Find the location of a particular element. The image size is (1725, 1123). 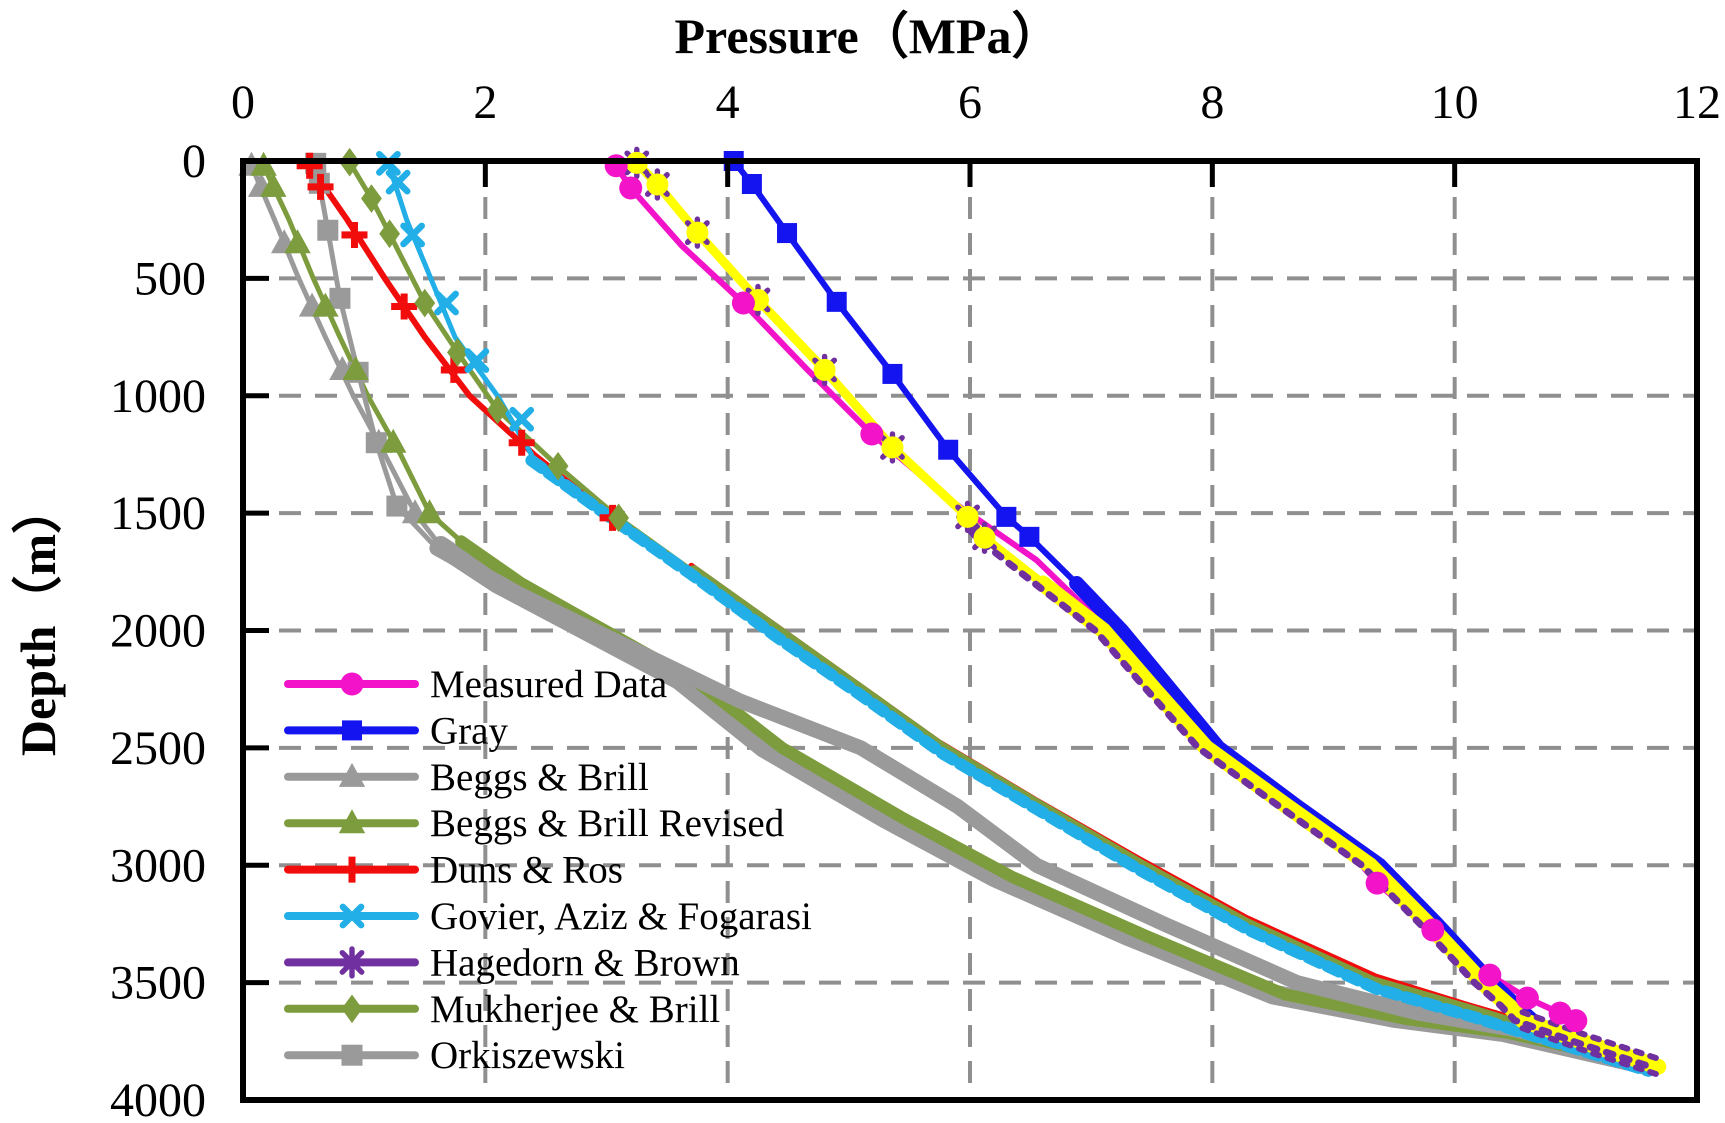

x-tick-label: 6 is located at coordinates (970, 102).